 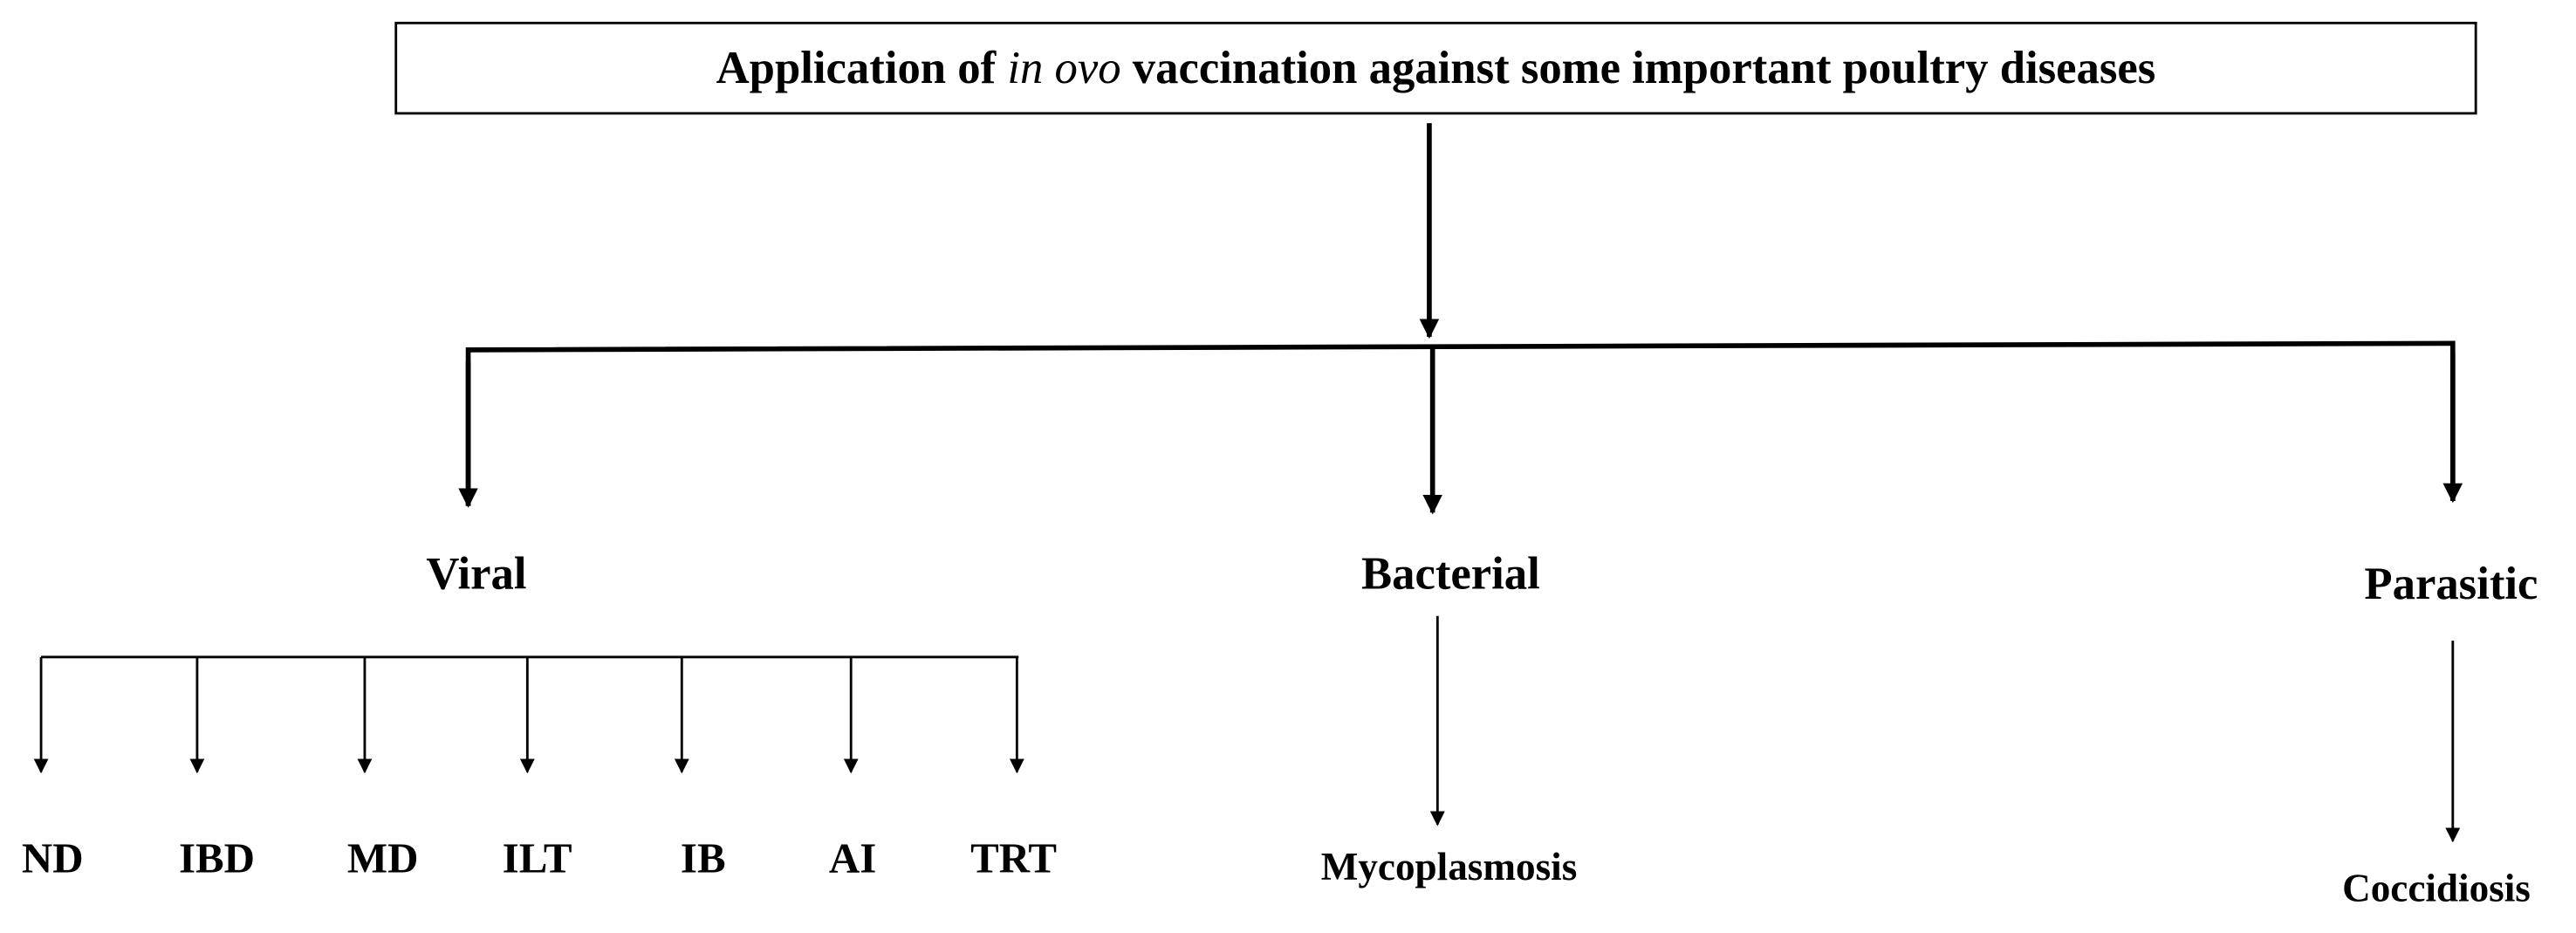 I want to click on leaf-label: TRT, so click(x=1013, y=858).